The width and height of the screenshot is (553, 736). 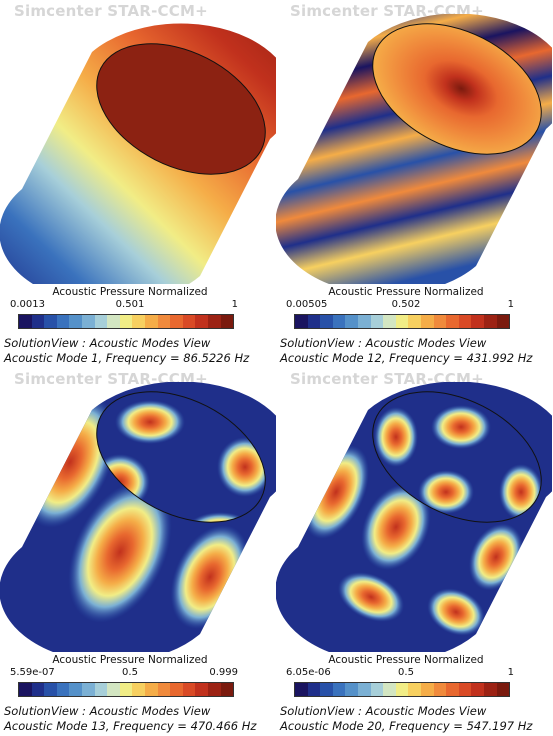 I want to click on caption-mode: Acoustic Mode 1, Frequency = 86.5226 Hz, so click(x=127, y=358).